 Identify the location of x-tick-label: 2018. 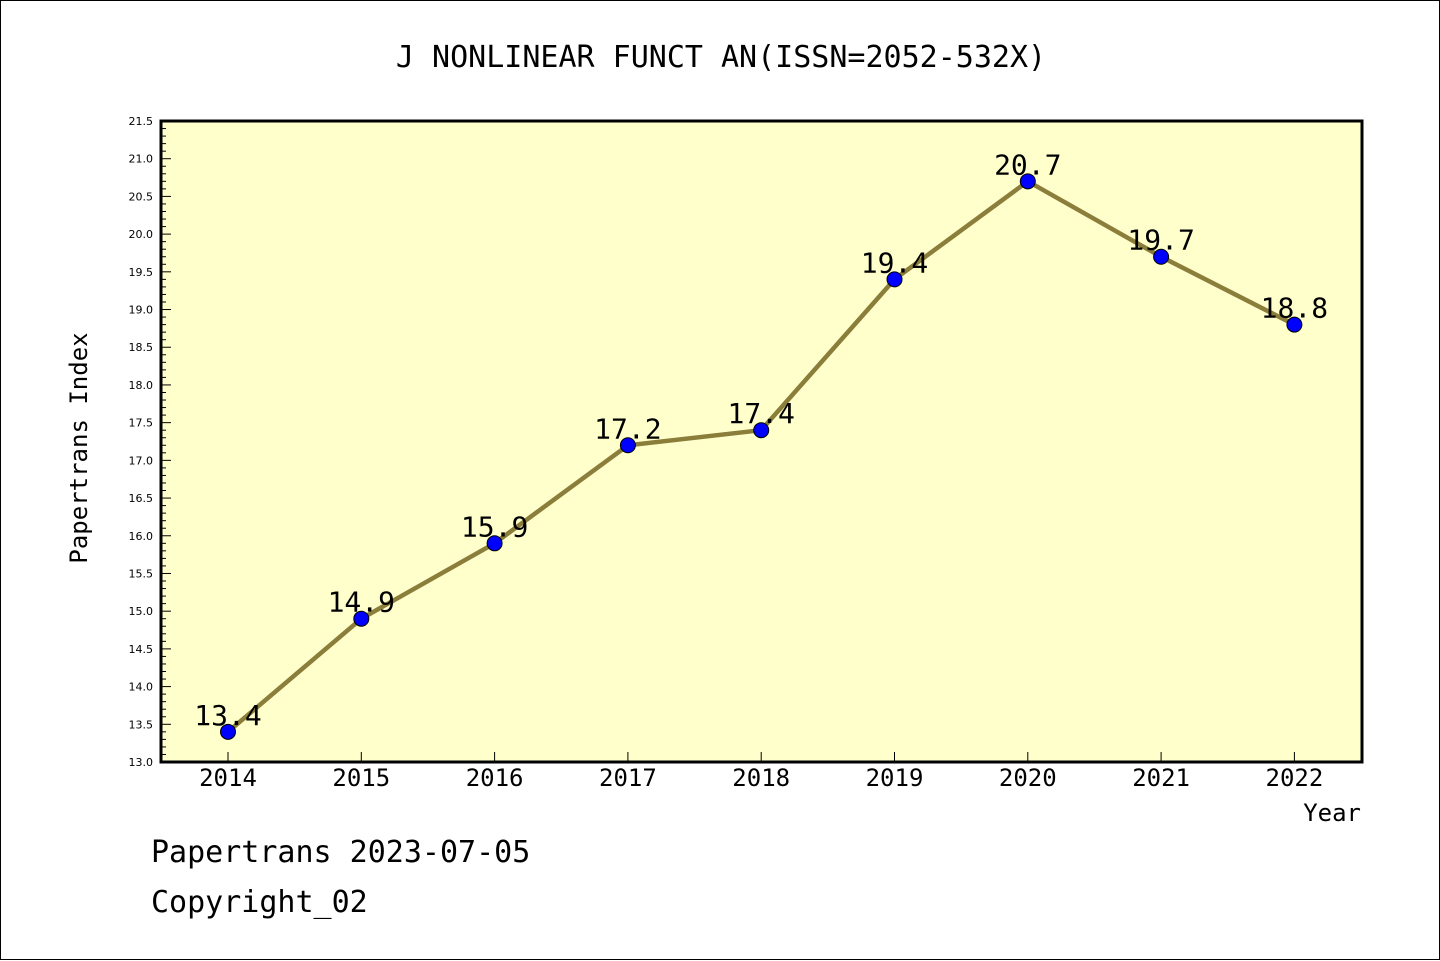
(761, 778).